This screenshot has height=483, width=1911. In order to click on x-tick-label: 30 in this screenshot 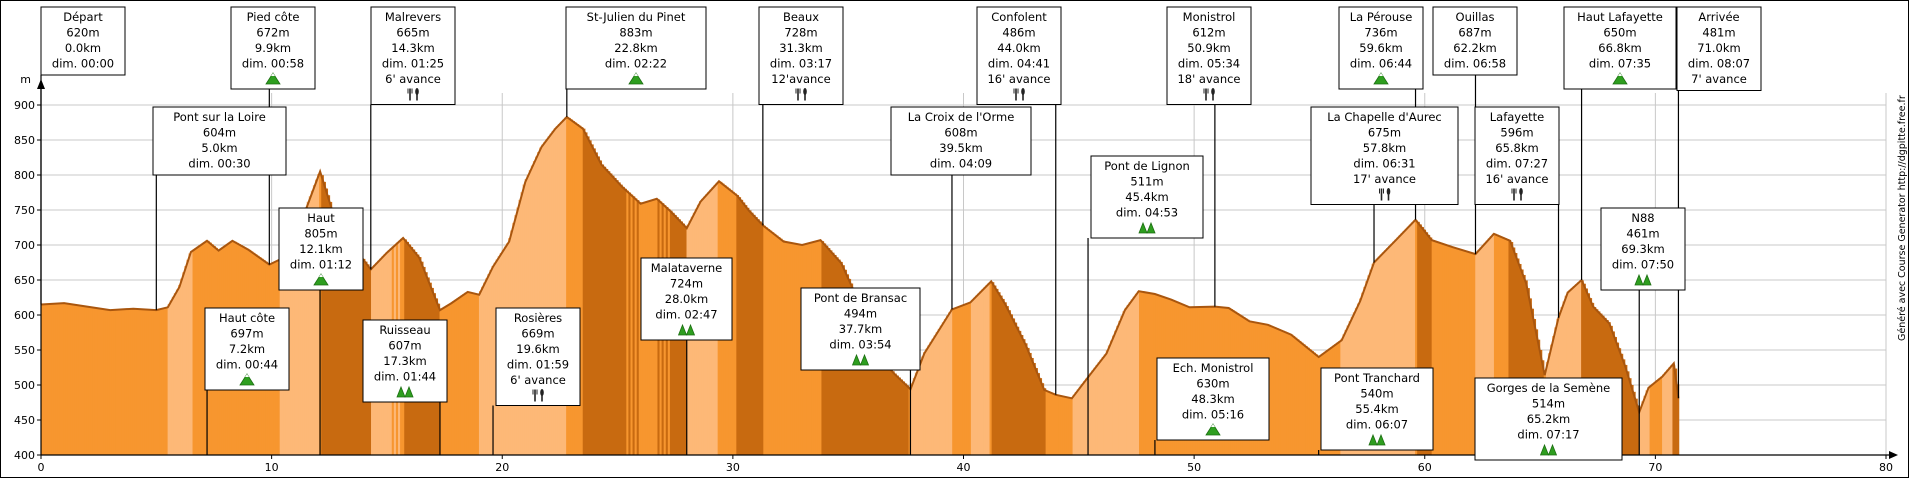, I will do `click(733, 467)`.